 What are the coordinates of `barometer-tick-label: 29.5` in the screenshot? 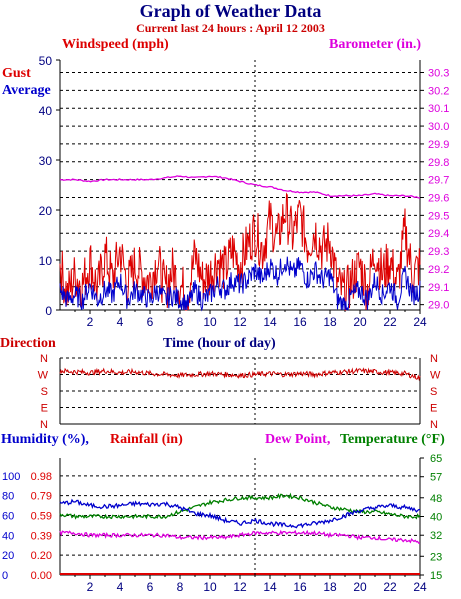 It's located at (438, 216).